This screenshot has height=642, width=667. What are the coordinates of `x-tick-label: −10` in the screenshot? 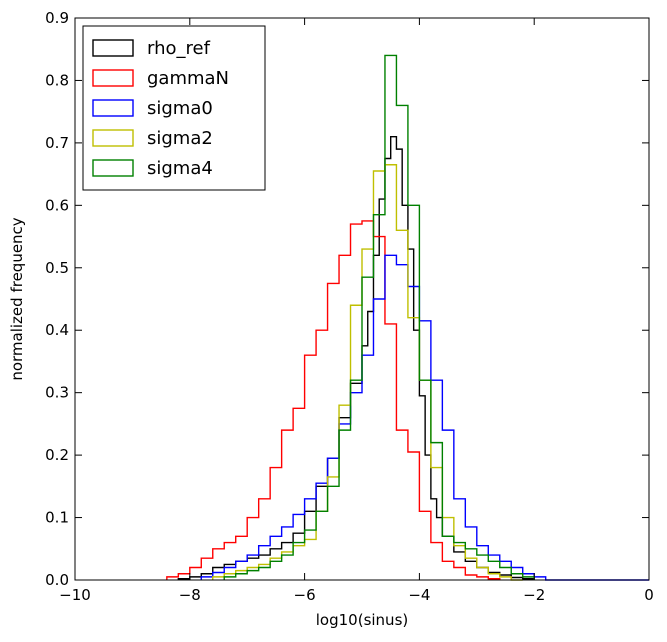 It's located at (75, 595).